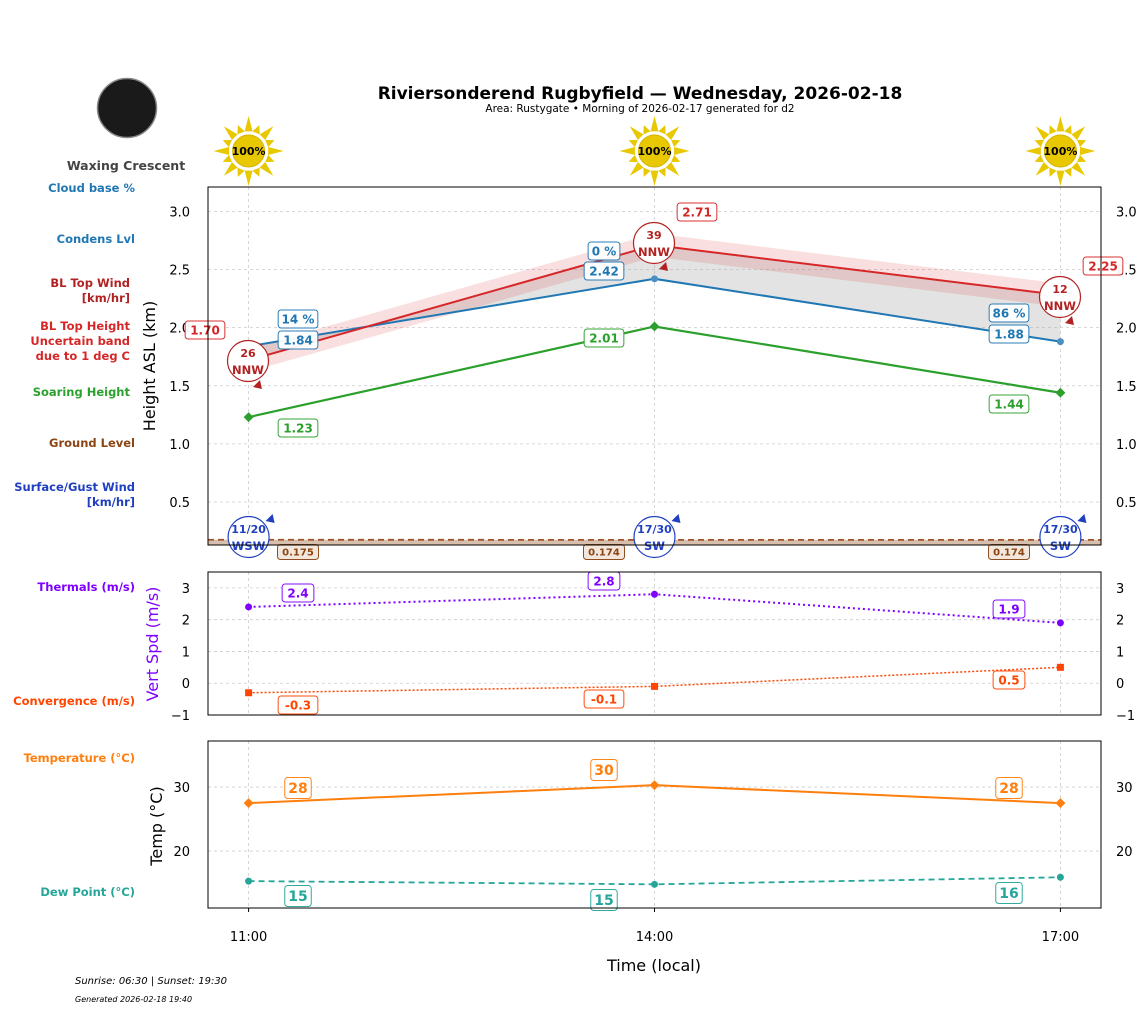 The image size is (1147, 1011). I want to click on cloud-base-pct-label: 14 %, so click(298, 319).